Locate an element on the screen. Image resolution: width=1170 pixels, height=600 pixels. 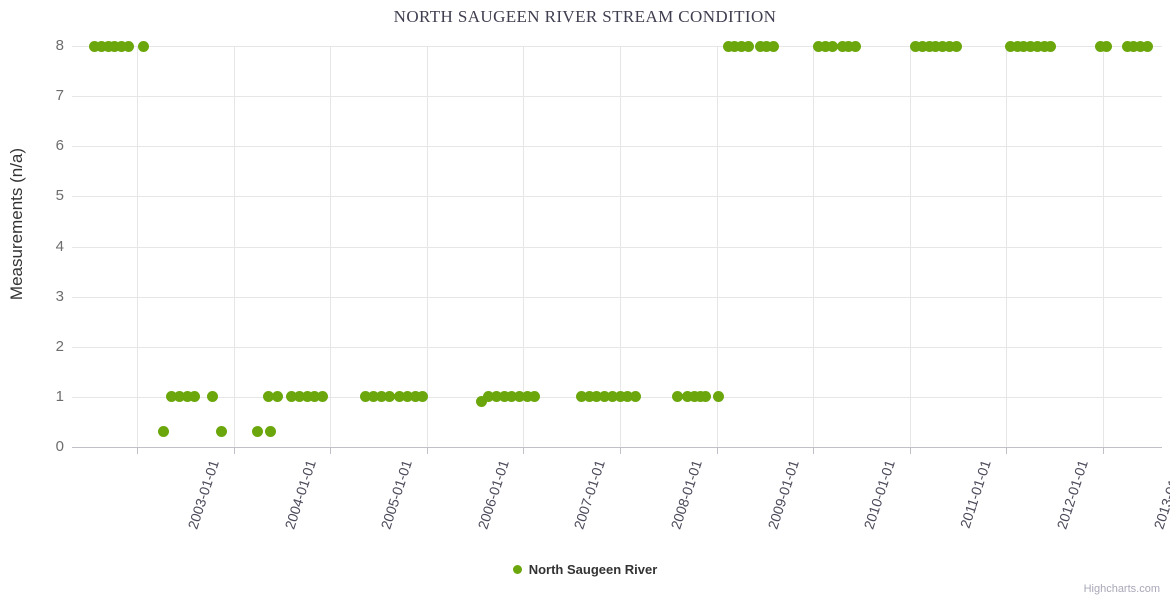
legend-item-label: North Saugeen River is located at coordinates (593, 569).